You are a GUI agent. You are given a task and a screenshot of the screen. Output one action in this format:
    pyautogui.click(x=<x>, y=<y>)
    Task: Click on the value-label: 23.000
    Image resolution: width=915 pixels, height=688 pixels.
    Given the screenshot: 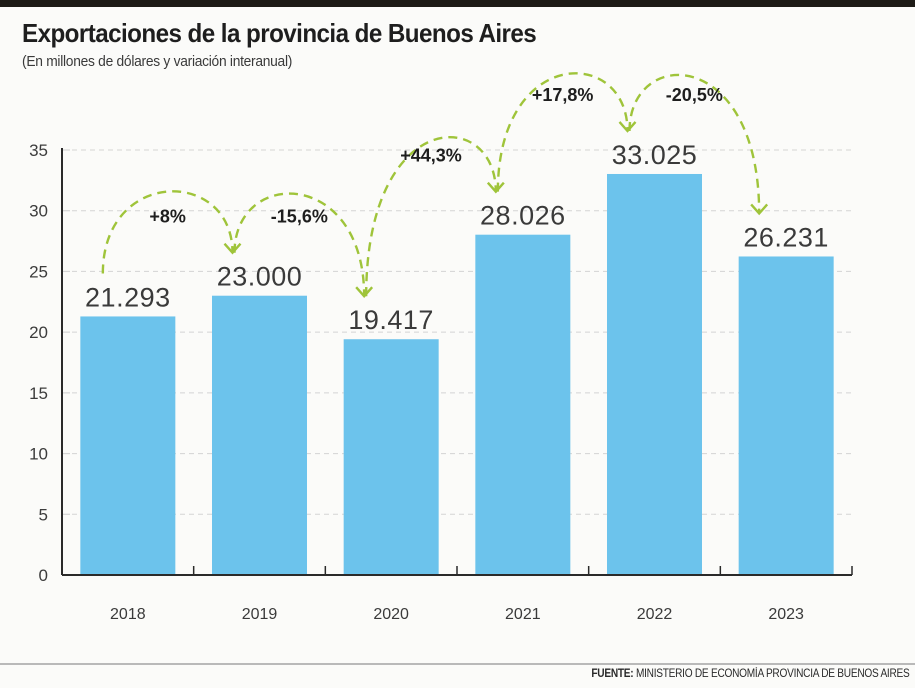 What is the action you would take?
    pyautogui.click(x=260, y=277)
    